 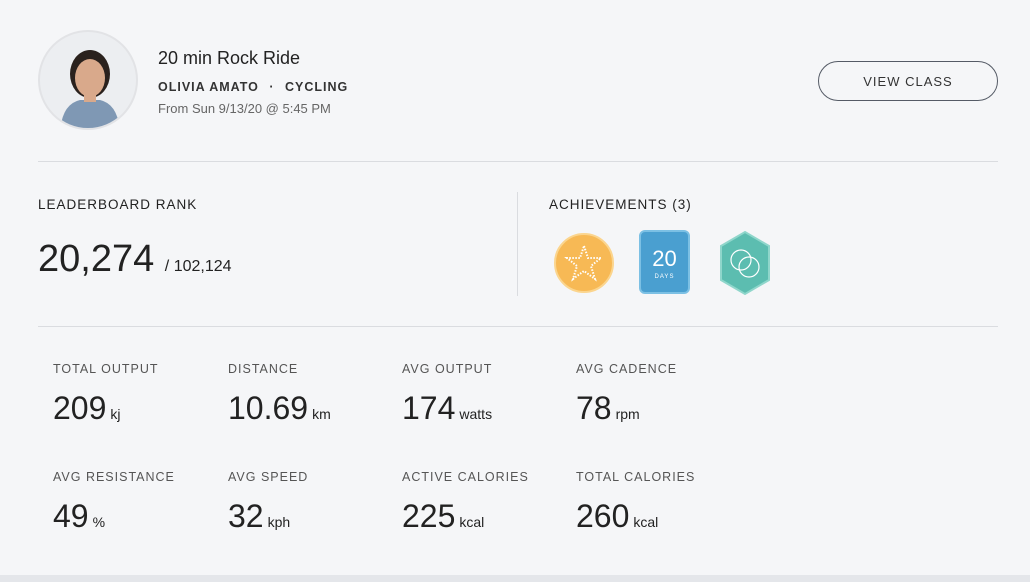 What do you see at coordinates (429, 516) in the screenshot?
I see `stat-value: 225` at bounding box center [429, 516].